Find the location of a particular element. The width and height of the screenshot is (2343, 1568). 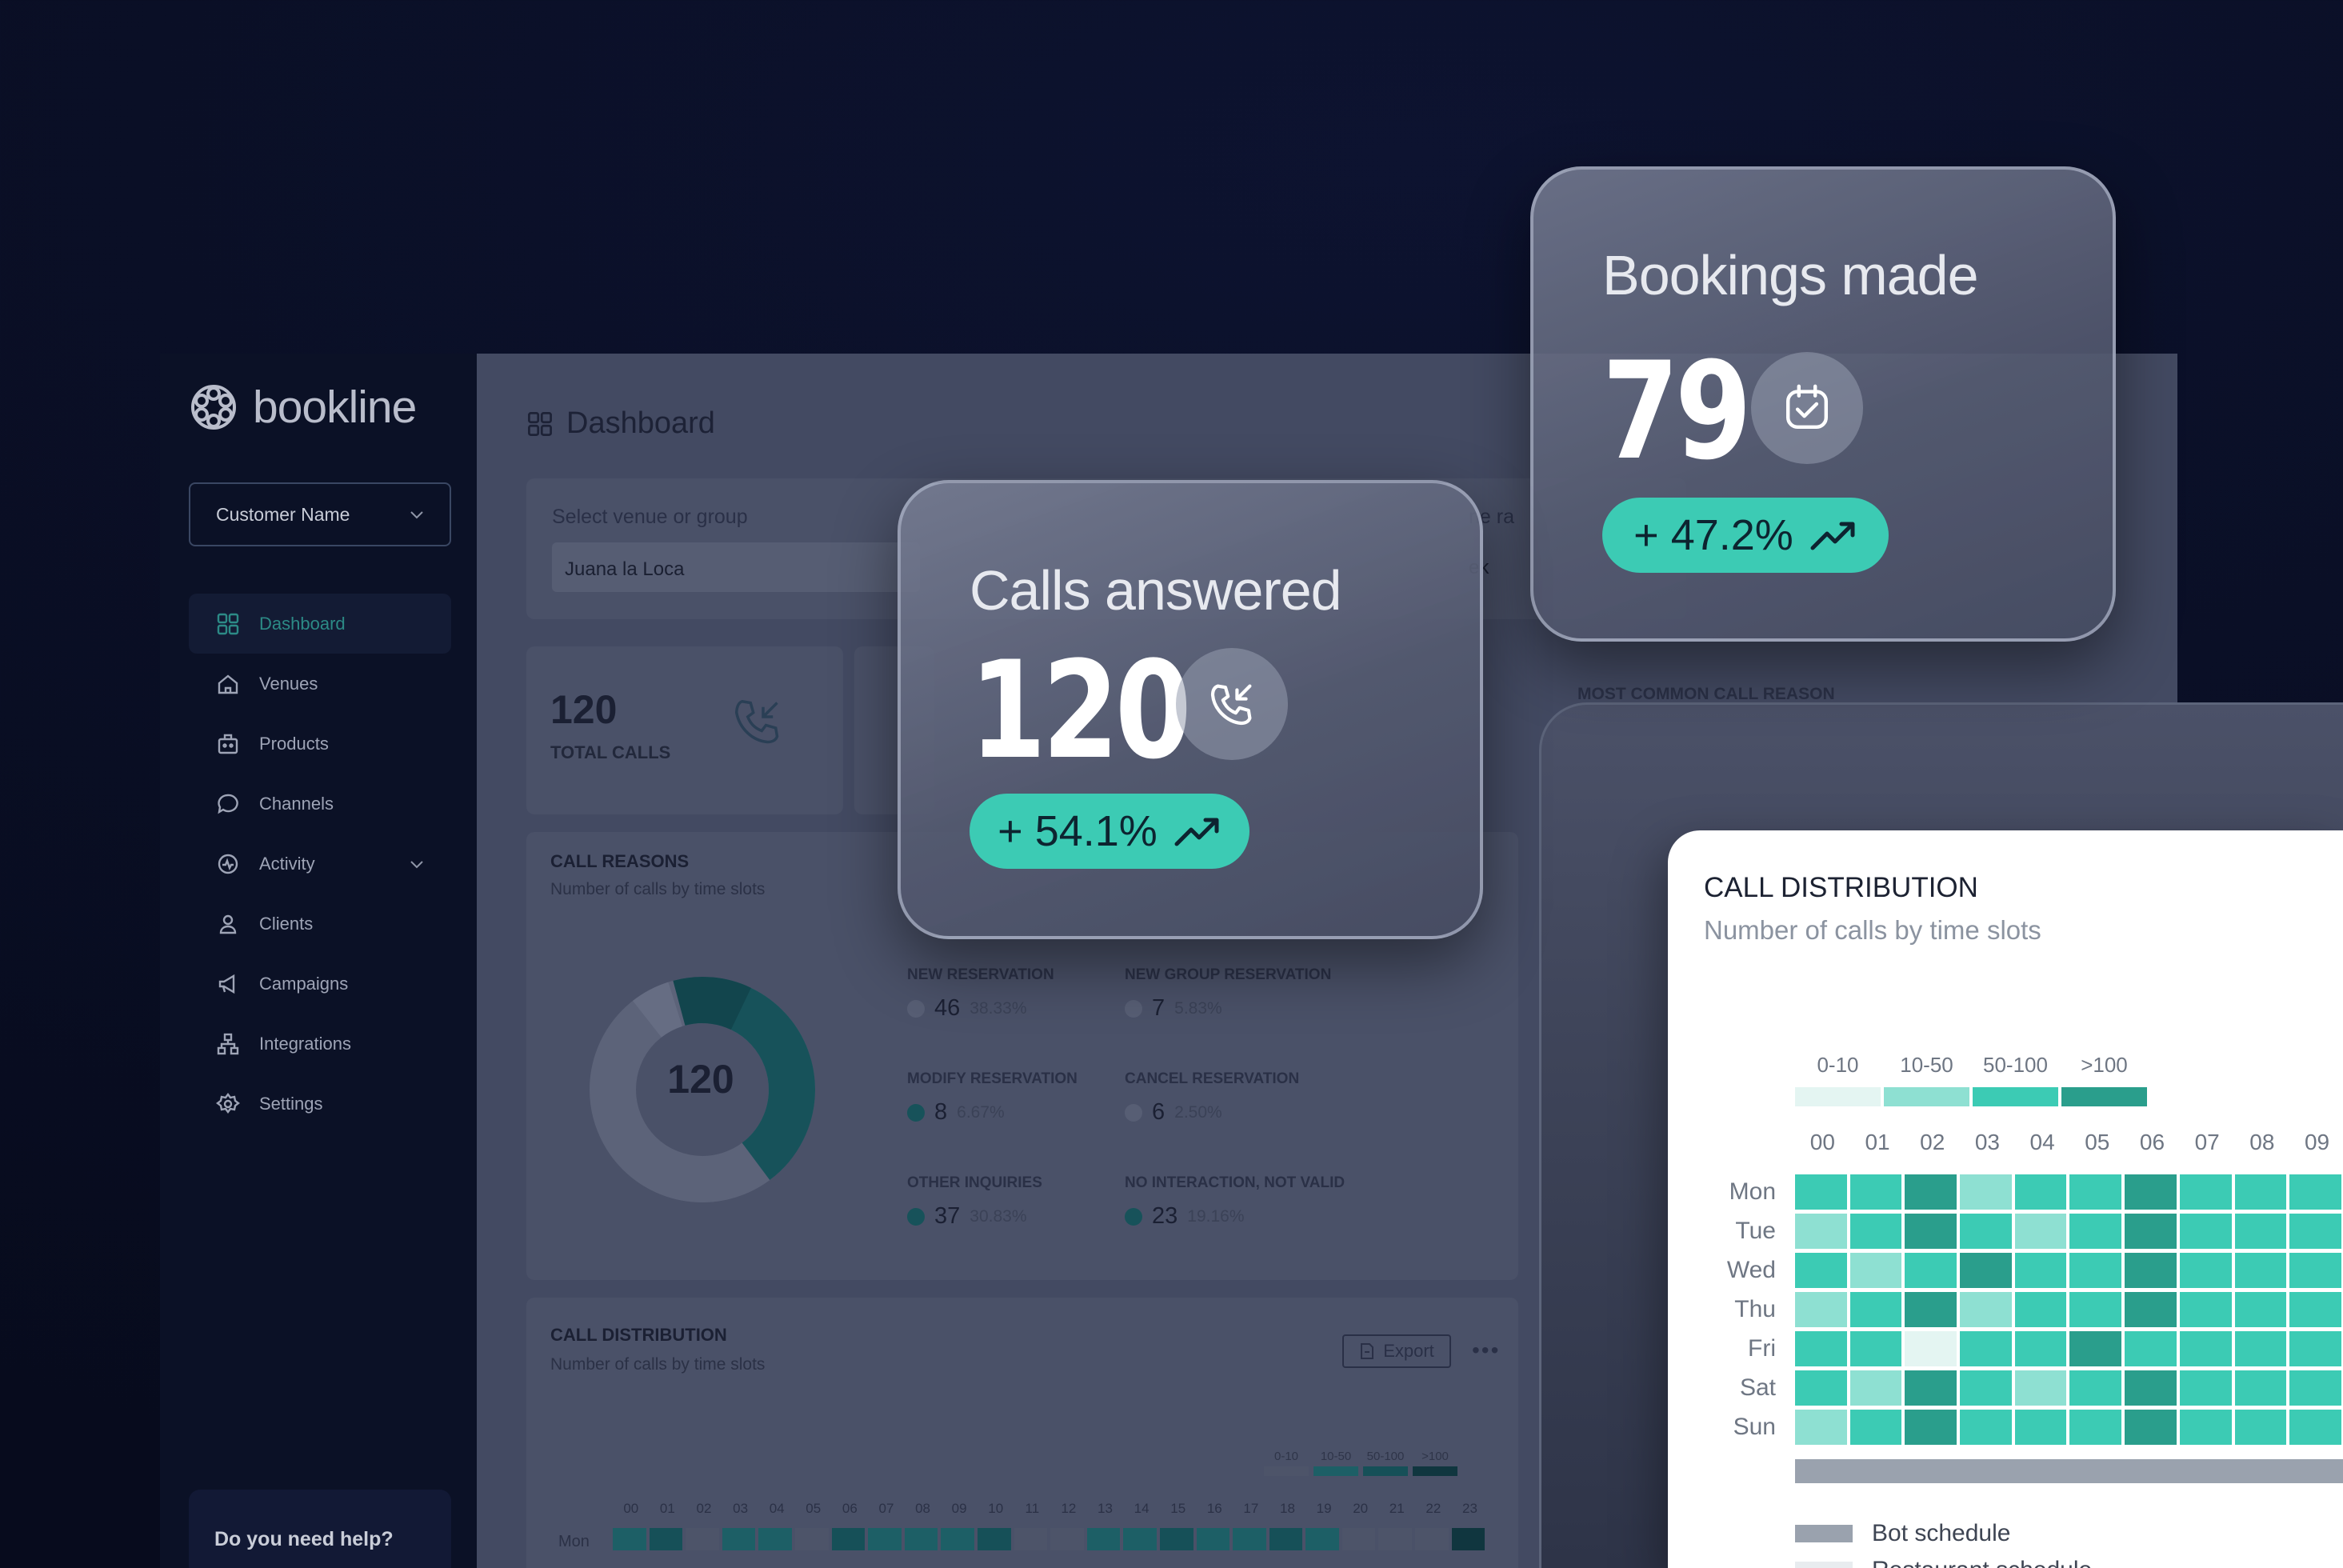

hour-label: 05 is located at coordinates (2097, 1142).